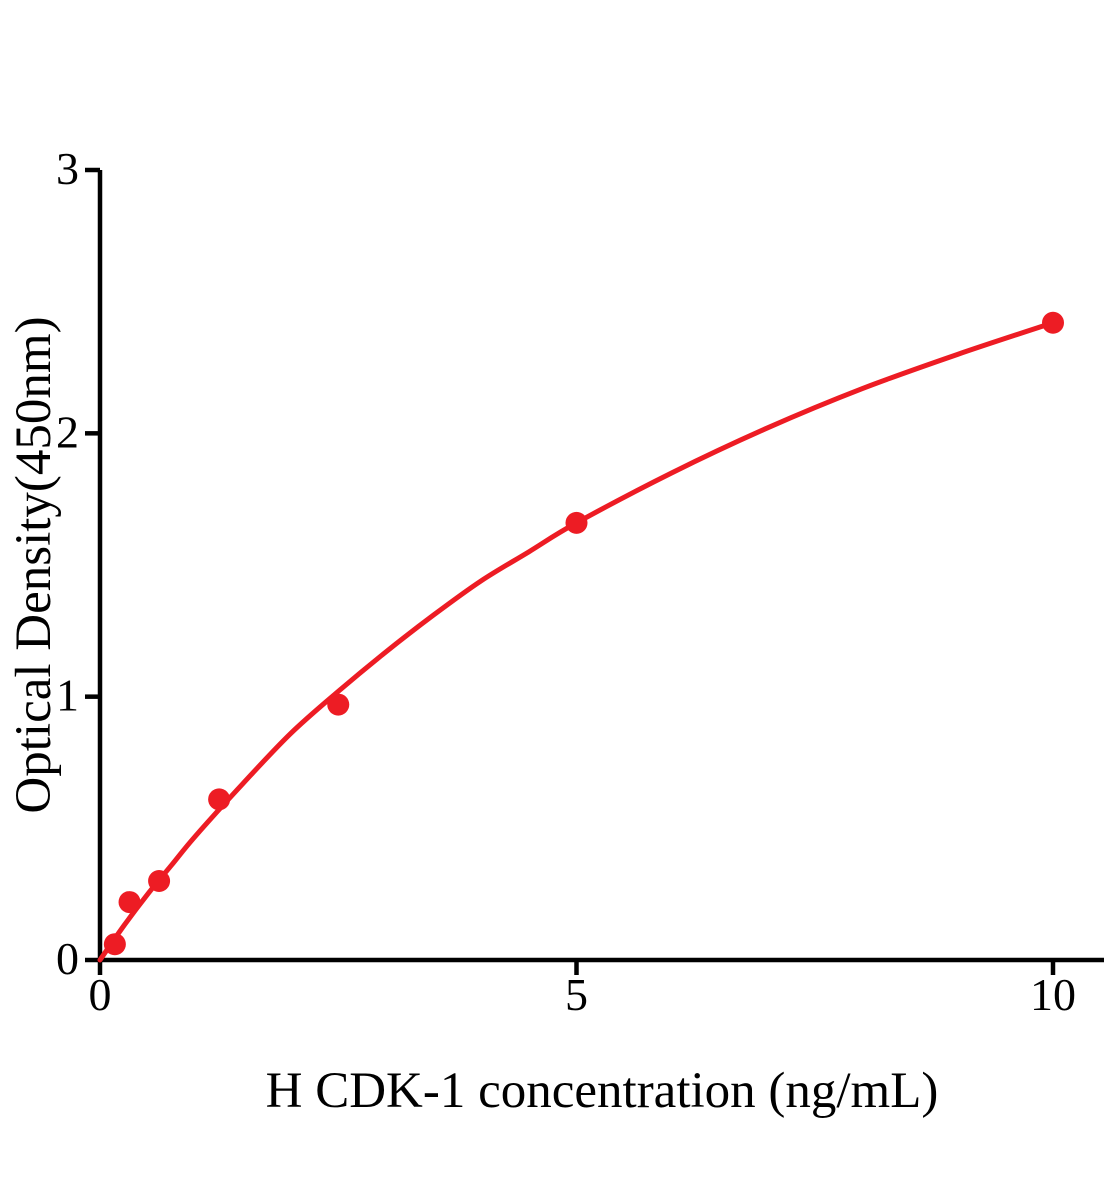 Image resolution: width=1104 pixels, height=1200 pixels. I want to click on x-tick-label: 10, so click(1053, 994).